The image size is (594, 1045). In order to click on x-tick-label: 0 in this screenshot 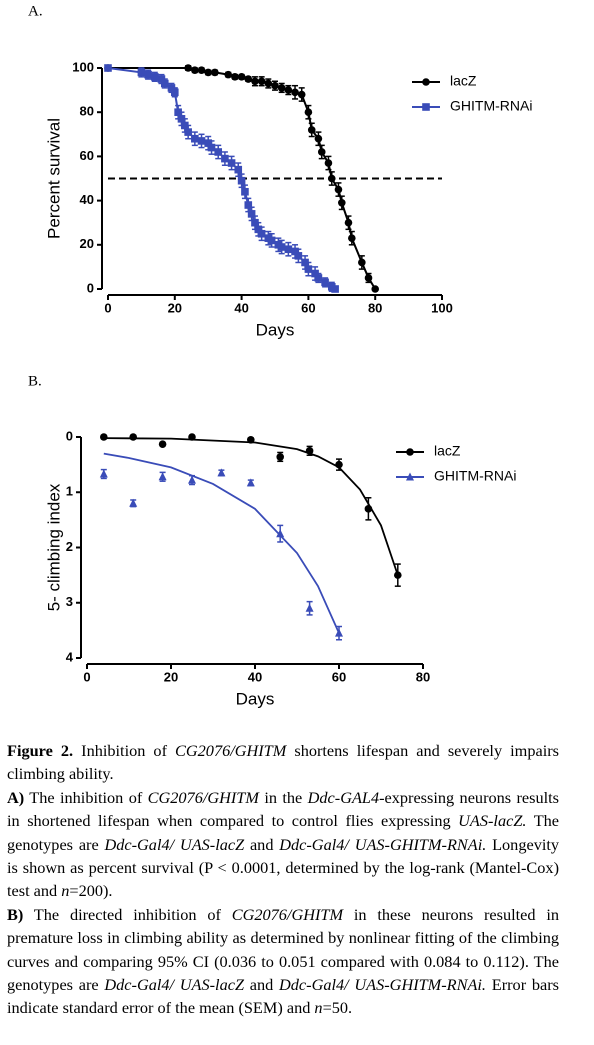, I will do `click(86, 676)`.